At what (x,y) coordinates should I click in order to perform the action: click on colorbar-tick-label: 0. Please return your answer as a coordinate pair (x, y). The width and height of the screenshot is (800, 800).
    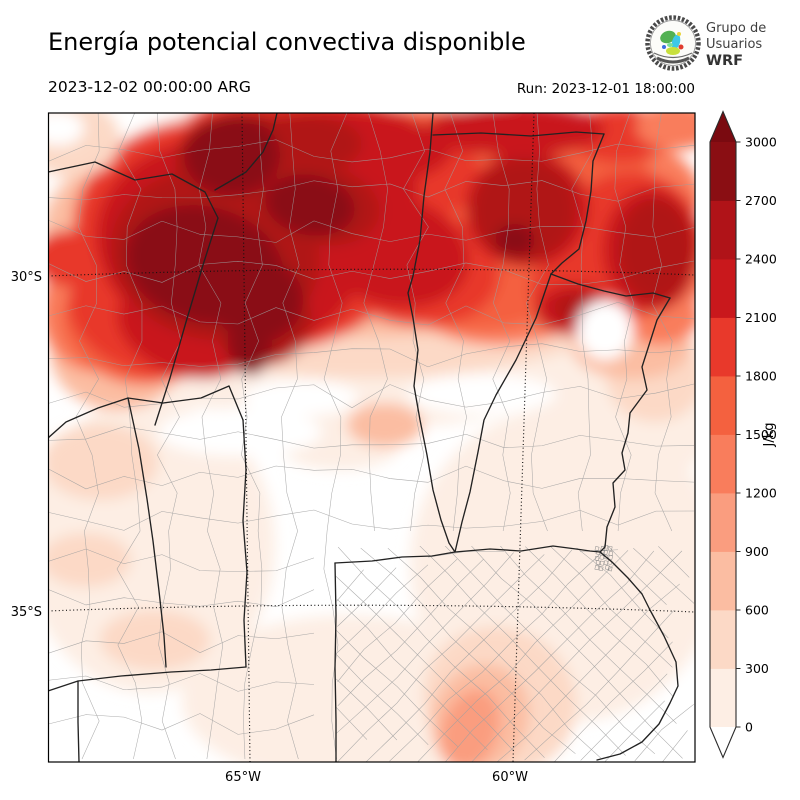
    Looking at the image, I should click on (749, 727).